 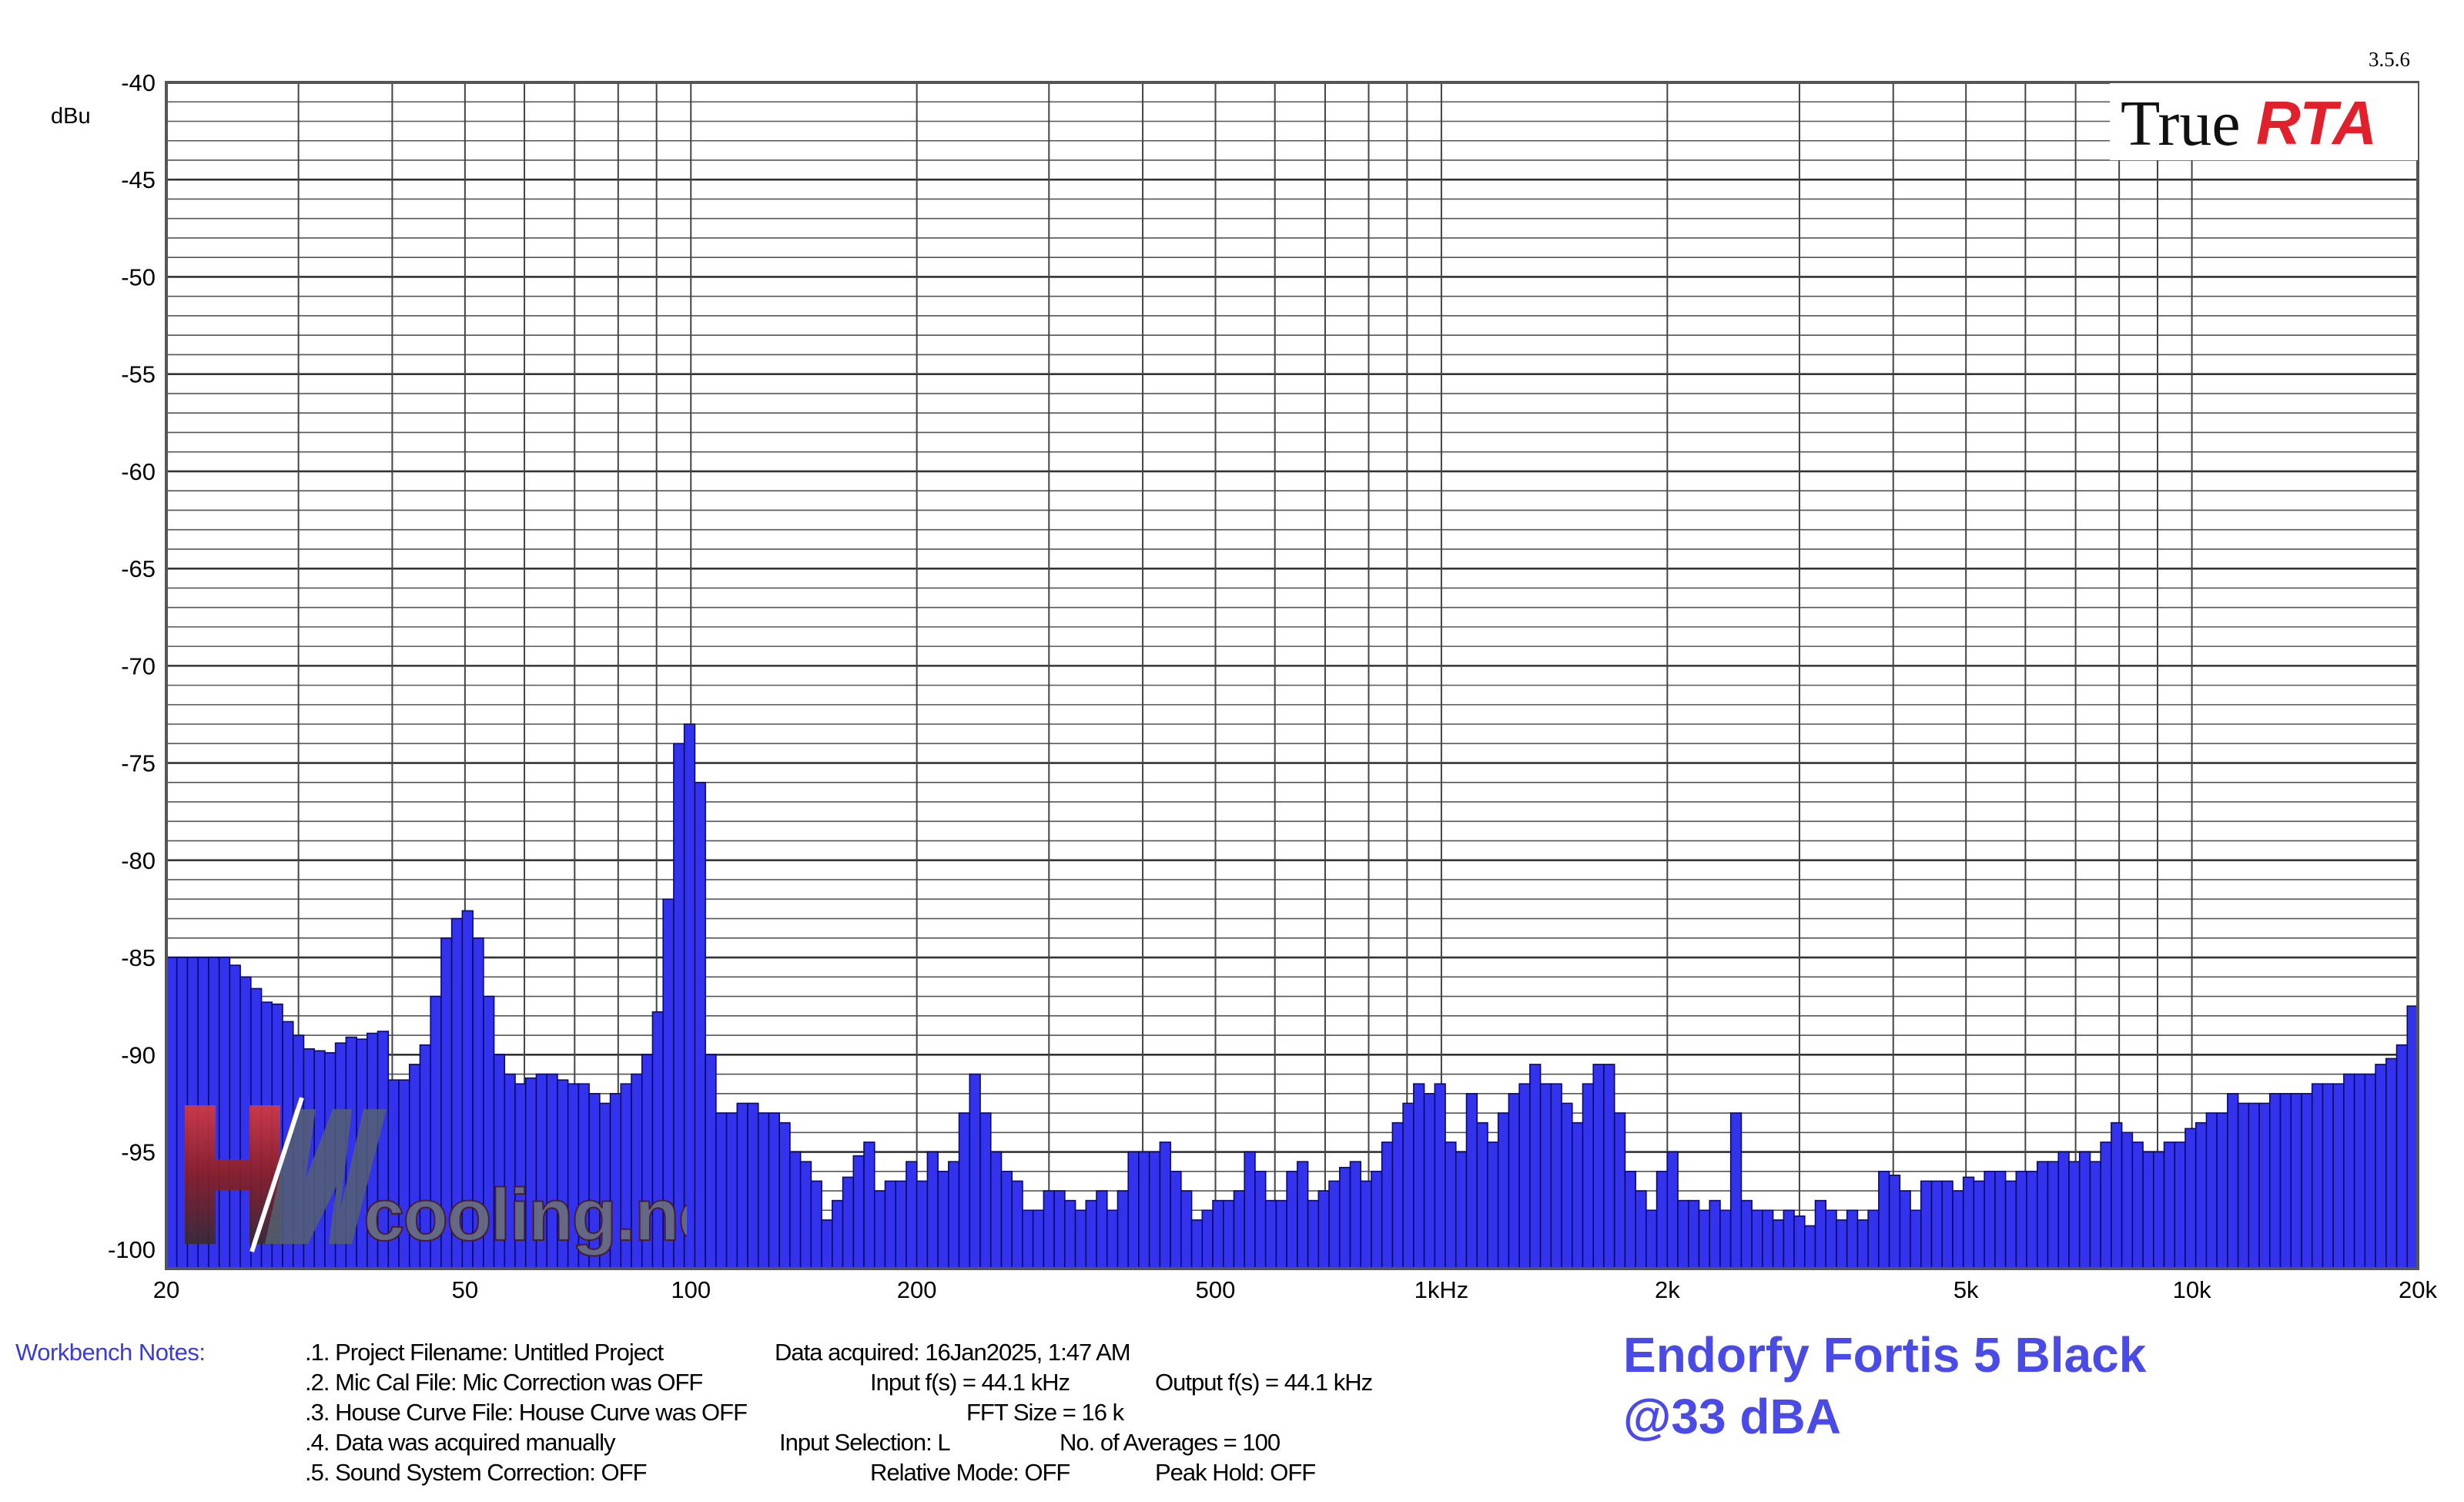 I want to click on y-tick-label: -55, so click(x=138, y=374).